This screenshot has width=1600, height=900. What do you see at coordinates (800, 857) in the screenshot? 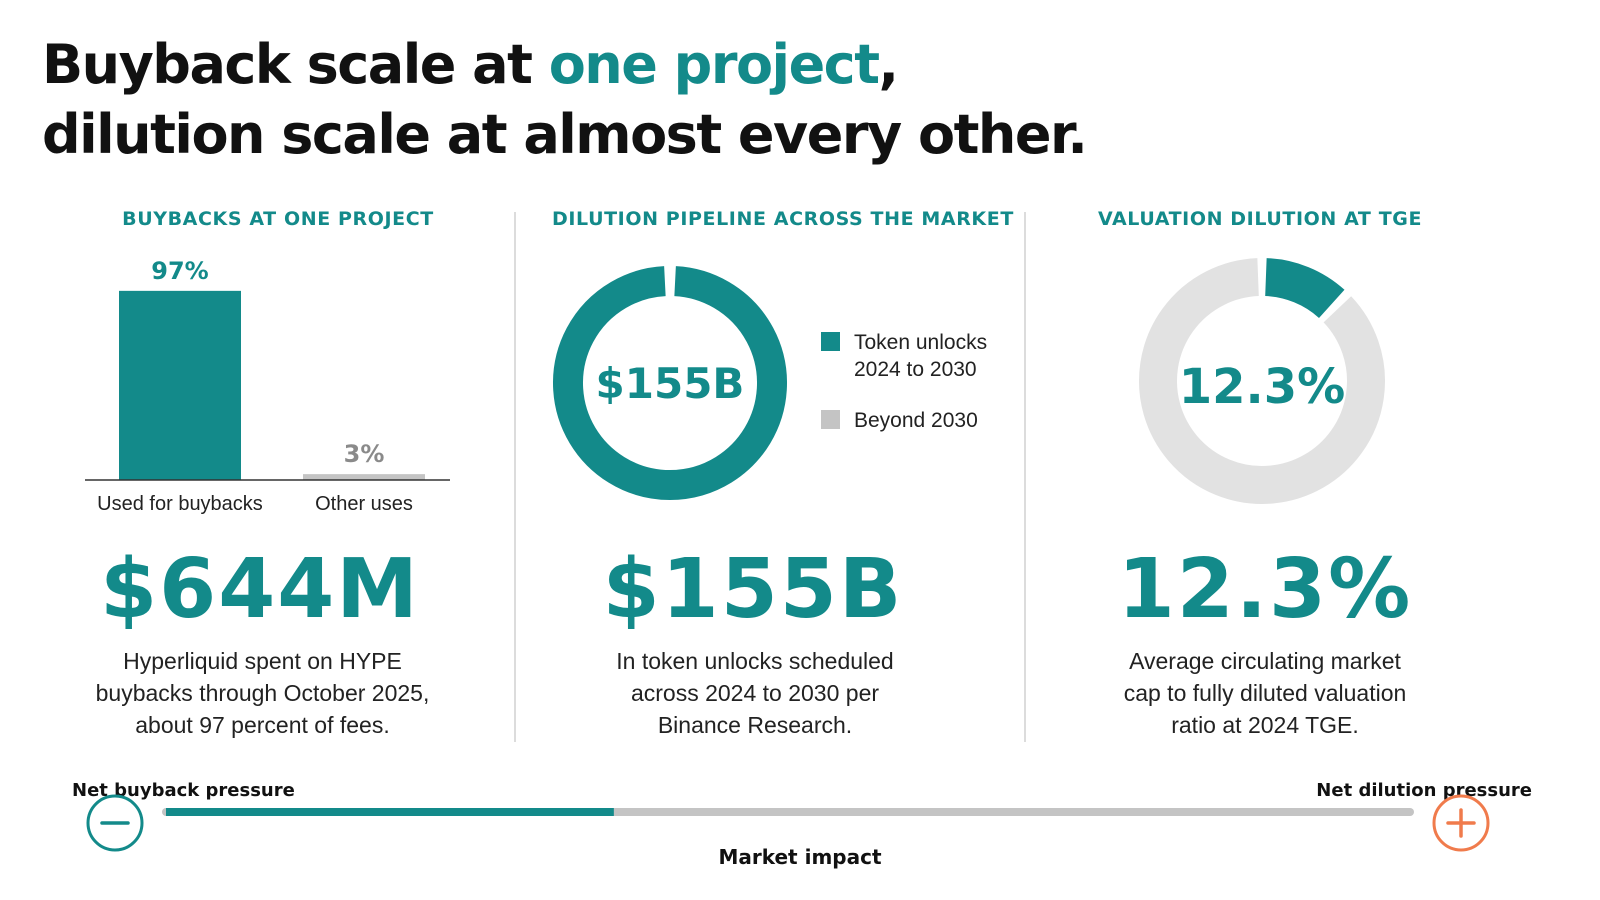
I see `market-impact-label: Market impact` at bounding box center [800, 857].